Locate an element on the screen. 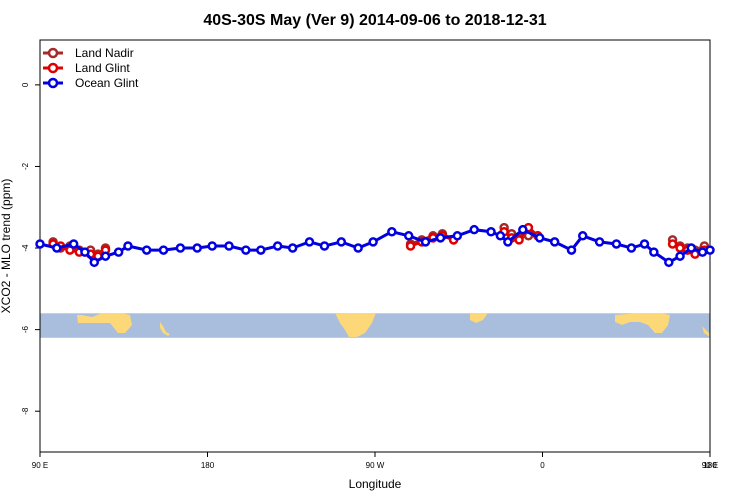 Image resolution: width=750 pixels, height=500 pixels. map-band is located at coordinates (375, 325).